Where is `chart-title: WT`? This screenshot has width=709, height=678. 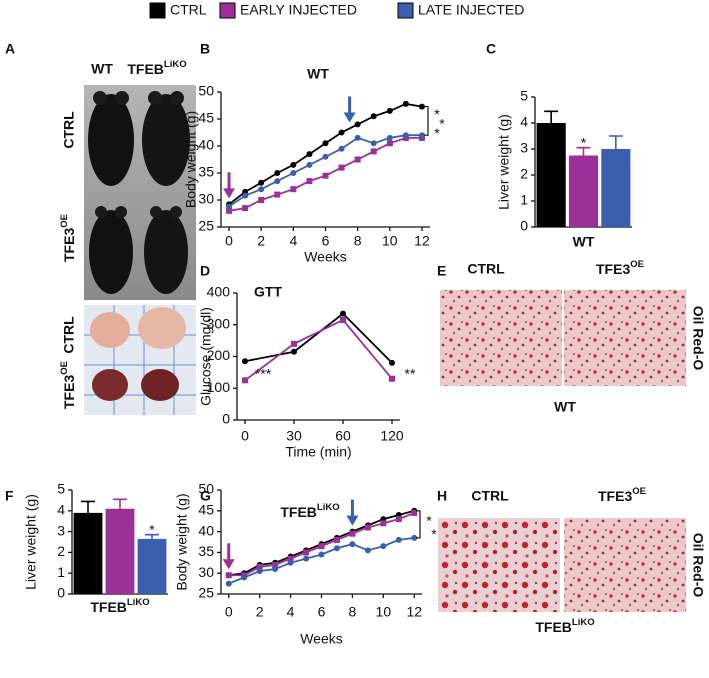 chart-title: WT is located at coordinates (318, 74).